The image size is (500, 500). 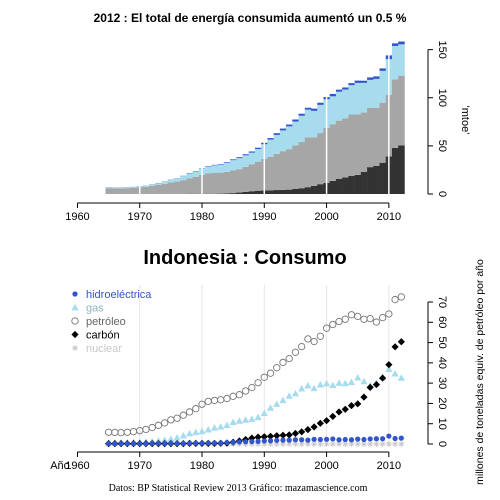 I want to click on top-bar-carbon-2004, so click(x=351, y=184).